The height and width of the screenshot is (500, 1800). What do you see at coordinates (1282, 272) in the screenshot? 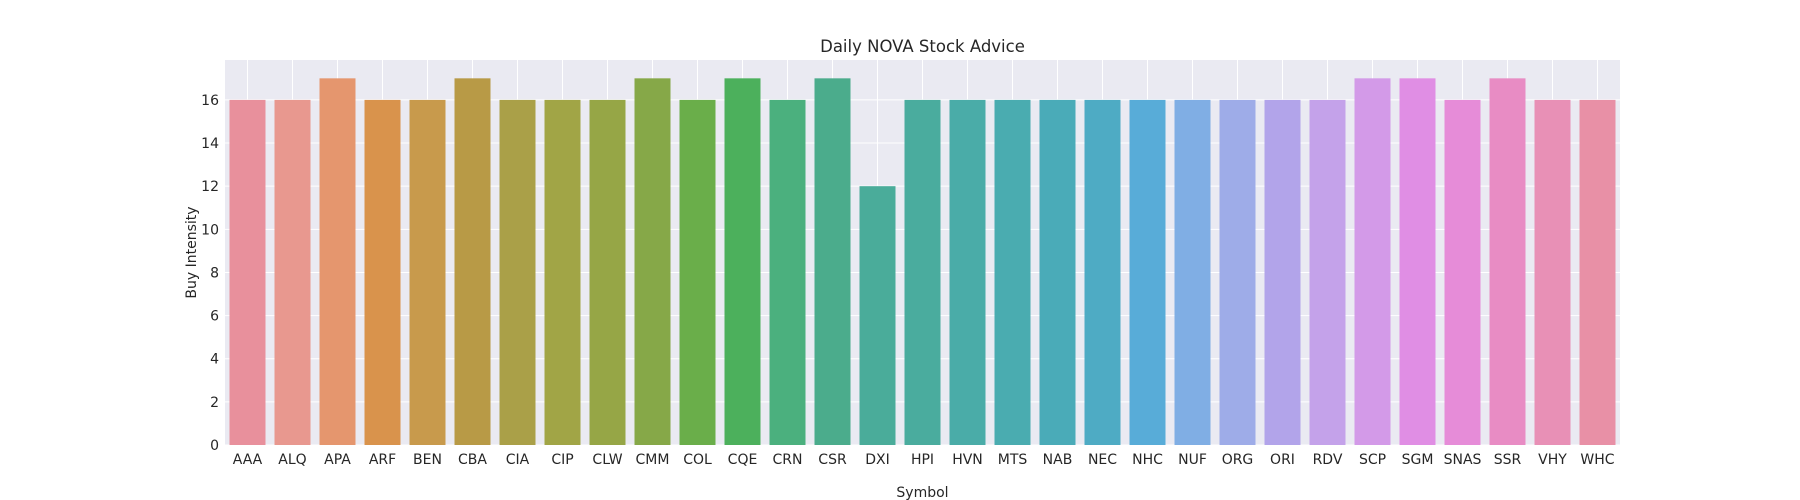
I see `bar-ori` at bounding box center [1282, 272].